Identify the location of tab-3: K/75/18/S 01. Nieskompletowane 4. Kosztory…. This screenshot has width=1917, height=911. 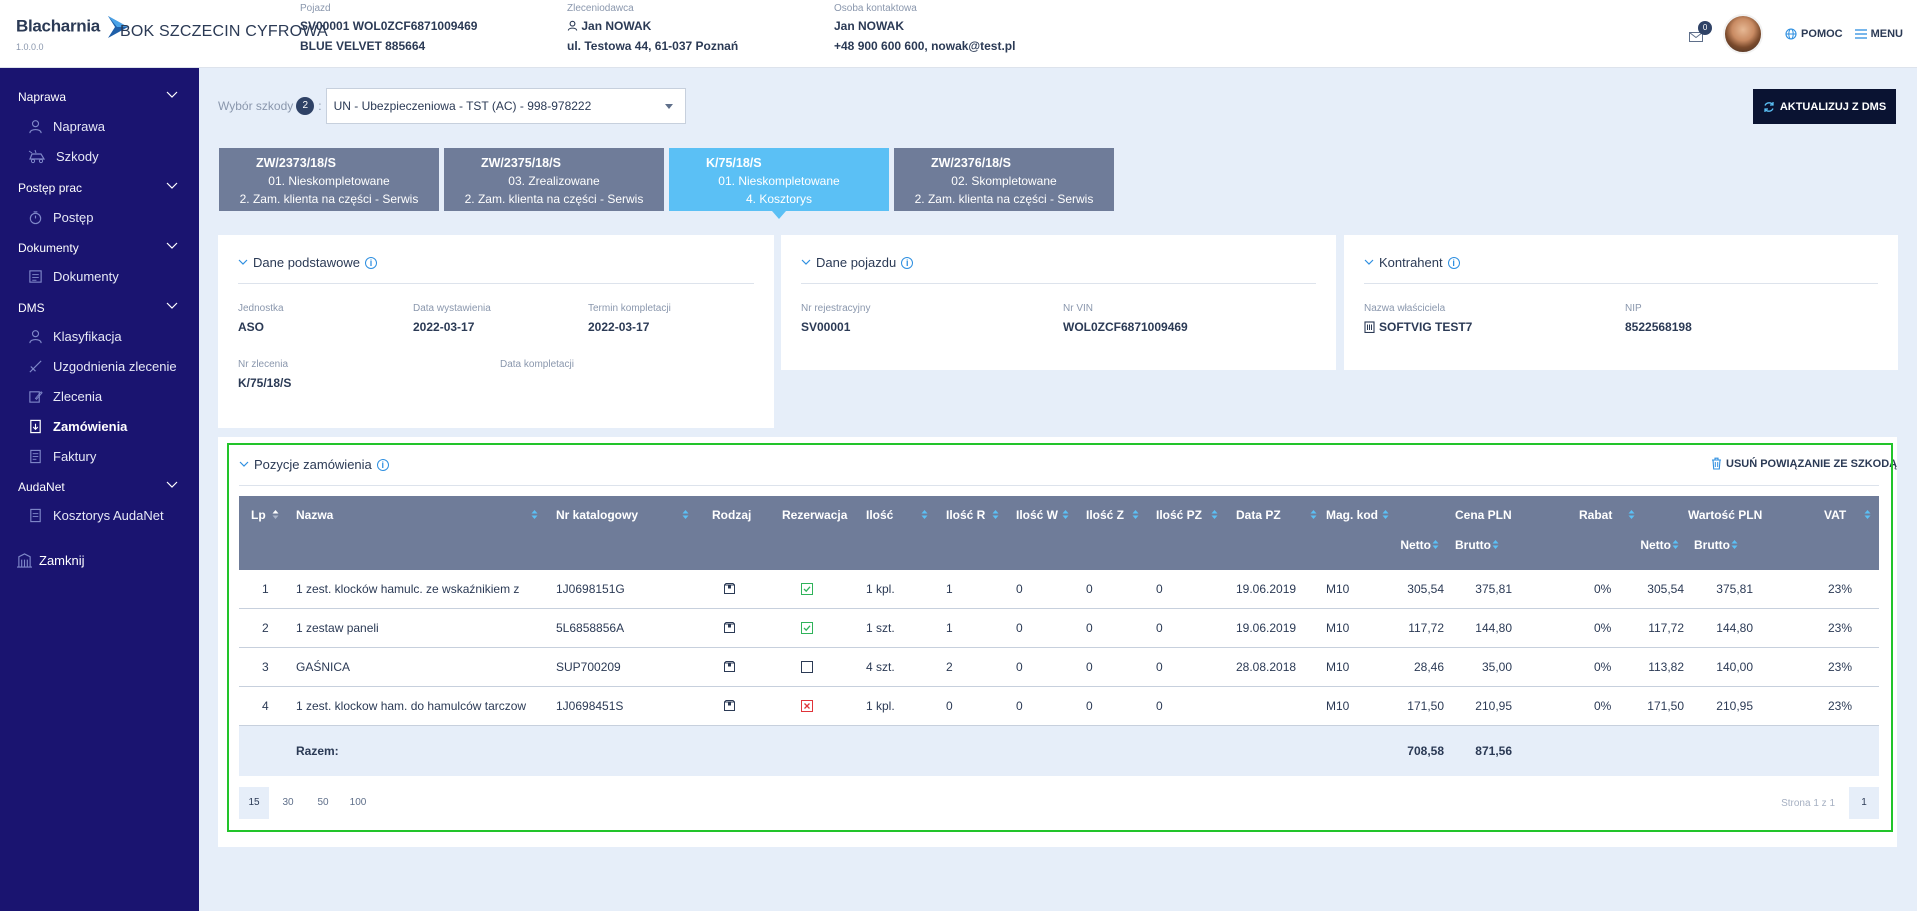
(779, 183).